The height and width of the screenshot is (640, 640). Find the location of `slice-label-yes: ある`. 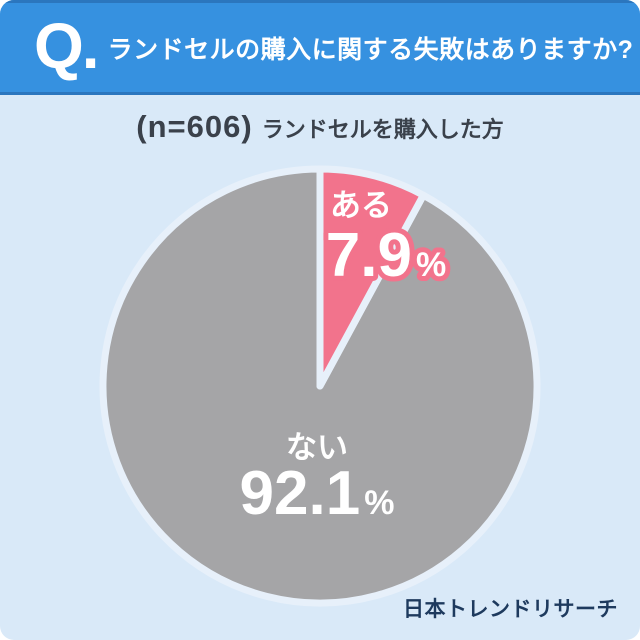

slice-label-yes: ある is located at coordinates (361, 205).